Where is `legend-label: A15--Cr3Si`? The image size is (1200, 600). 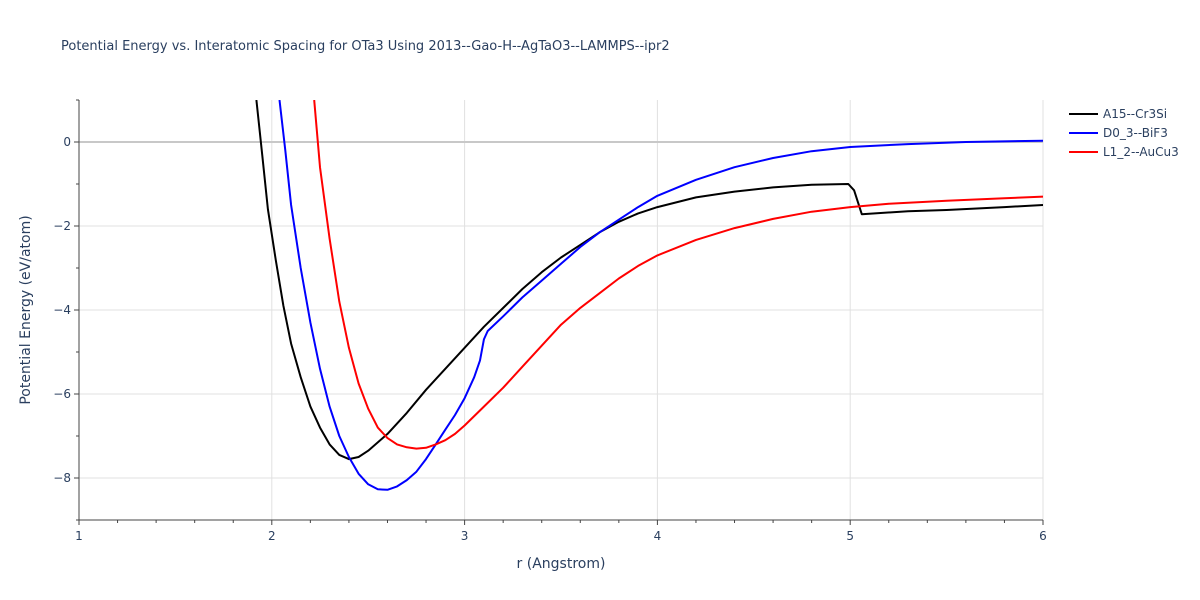
legend-label: A15--Cr3Si is located at coordinates (1135, 114).